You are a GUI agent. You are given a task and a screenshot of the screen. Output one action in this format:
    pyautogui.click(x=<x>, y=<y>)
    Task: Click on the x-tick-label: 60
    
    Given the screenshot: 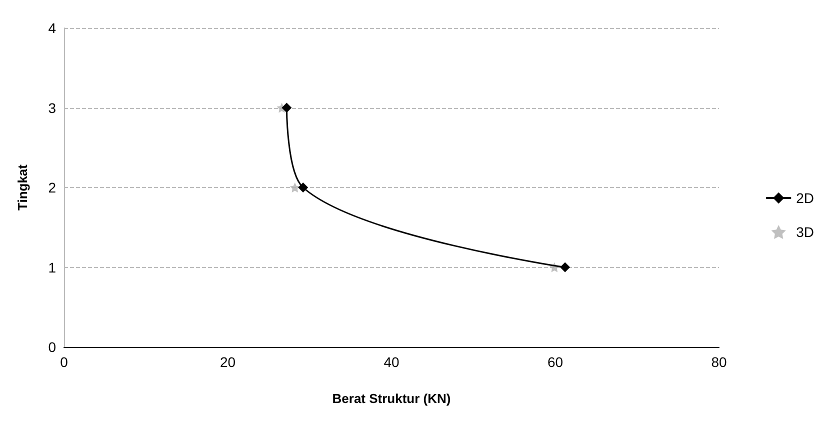 What is the action you would take?
    pyautogui.click(x=555, y=362)
    